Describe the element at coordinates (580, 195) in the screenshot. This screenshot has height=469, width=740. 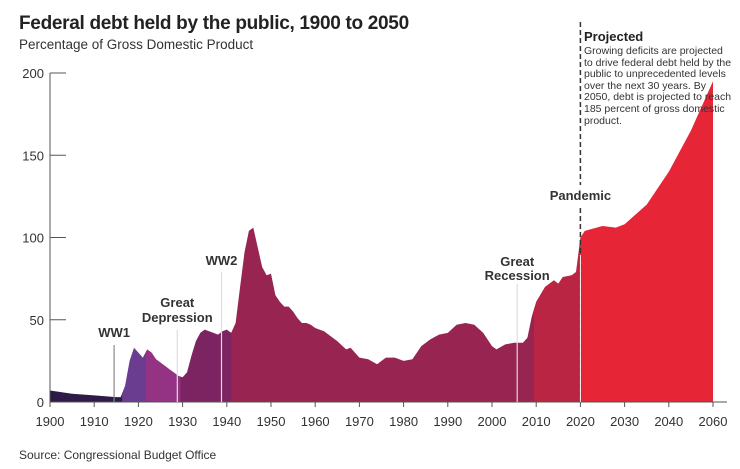
I see `event-label: Pandemic` at that location.